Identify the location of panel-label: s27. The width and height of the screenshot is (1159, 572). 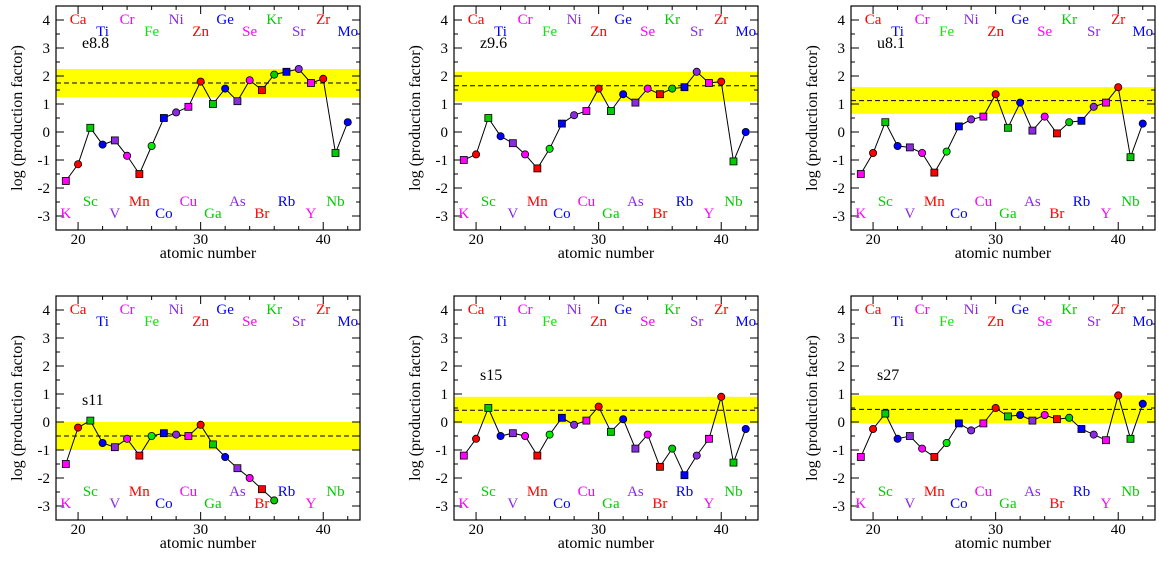
(888, 375).